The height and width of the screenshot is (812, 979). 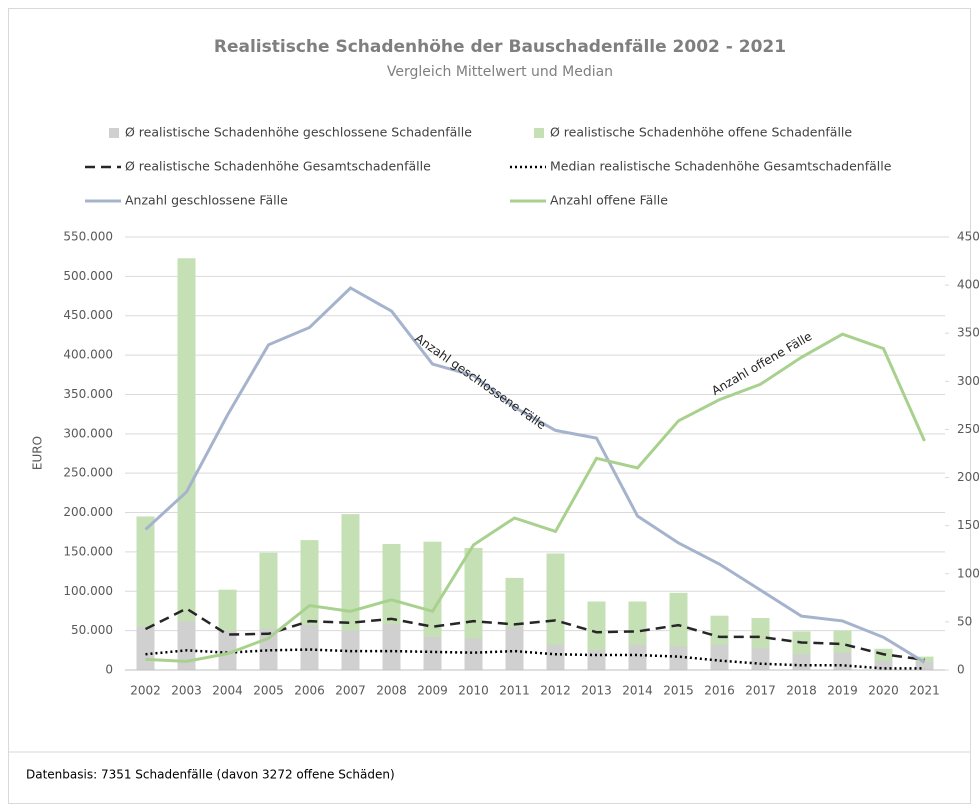 I want to click on y-tick-label: 350.000, so click(x=88, y=394).